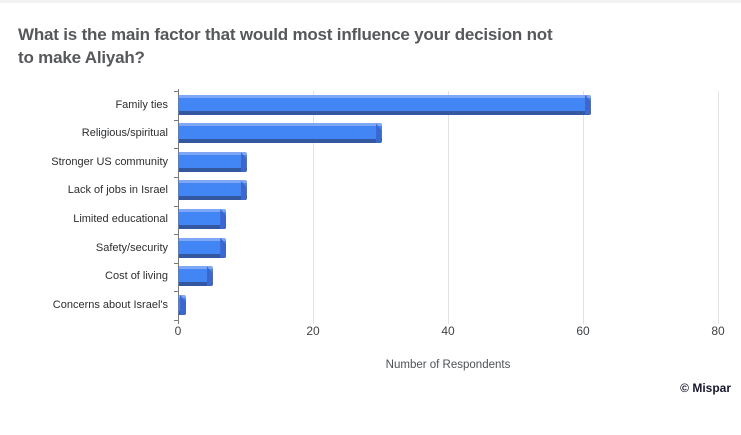  What do you see at coordinates (448, 365) in the screenshot?
I see `x-axis-title: Number of Respondents` at bounding box center [448, 365].